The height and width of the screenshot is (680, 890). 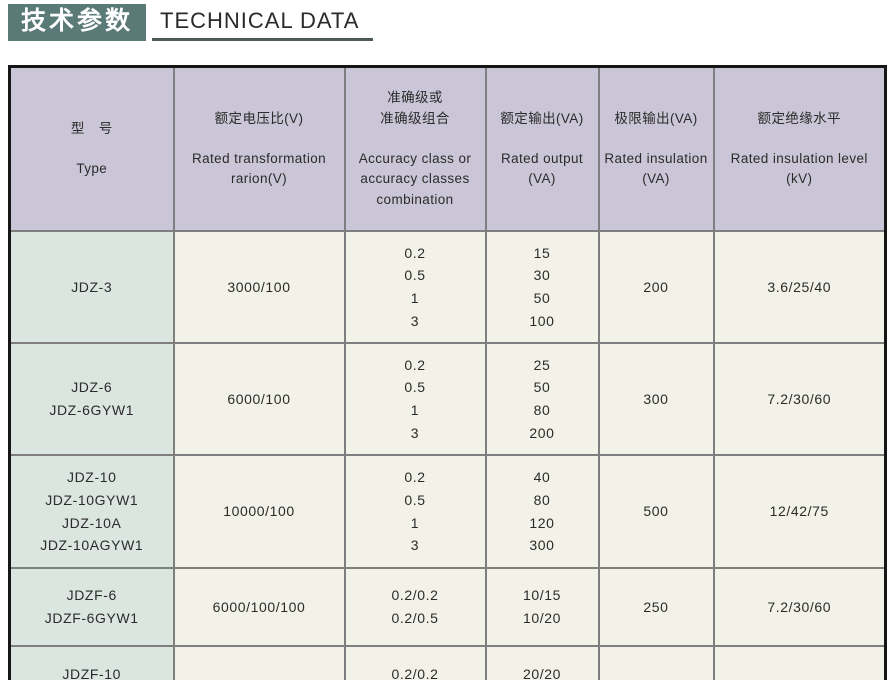 What do you see at coordinates (259, 169) in the screenshot?
I see `col-header-ratio-en: Rated transformation rarion(V)` at bounding box center [259, 169].